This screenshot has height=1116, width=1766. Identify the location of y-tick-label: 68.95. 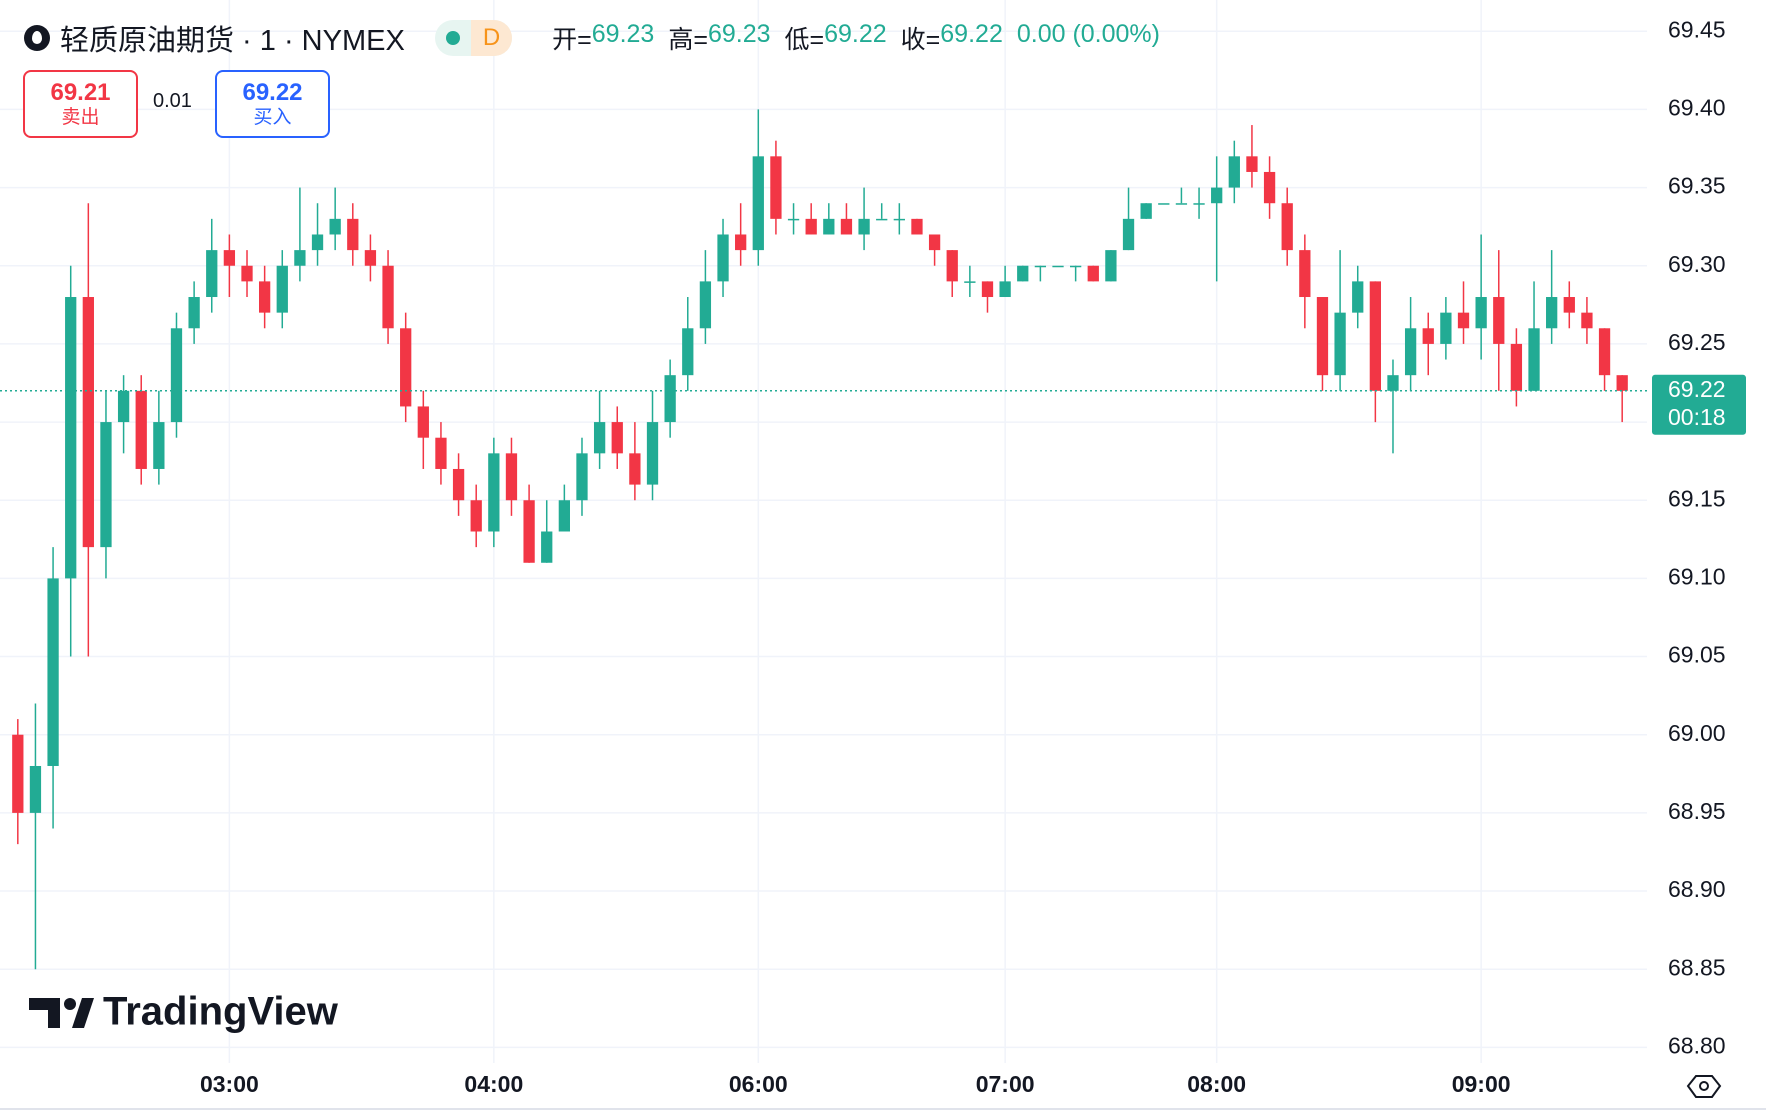
(1697, 811).